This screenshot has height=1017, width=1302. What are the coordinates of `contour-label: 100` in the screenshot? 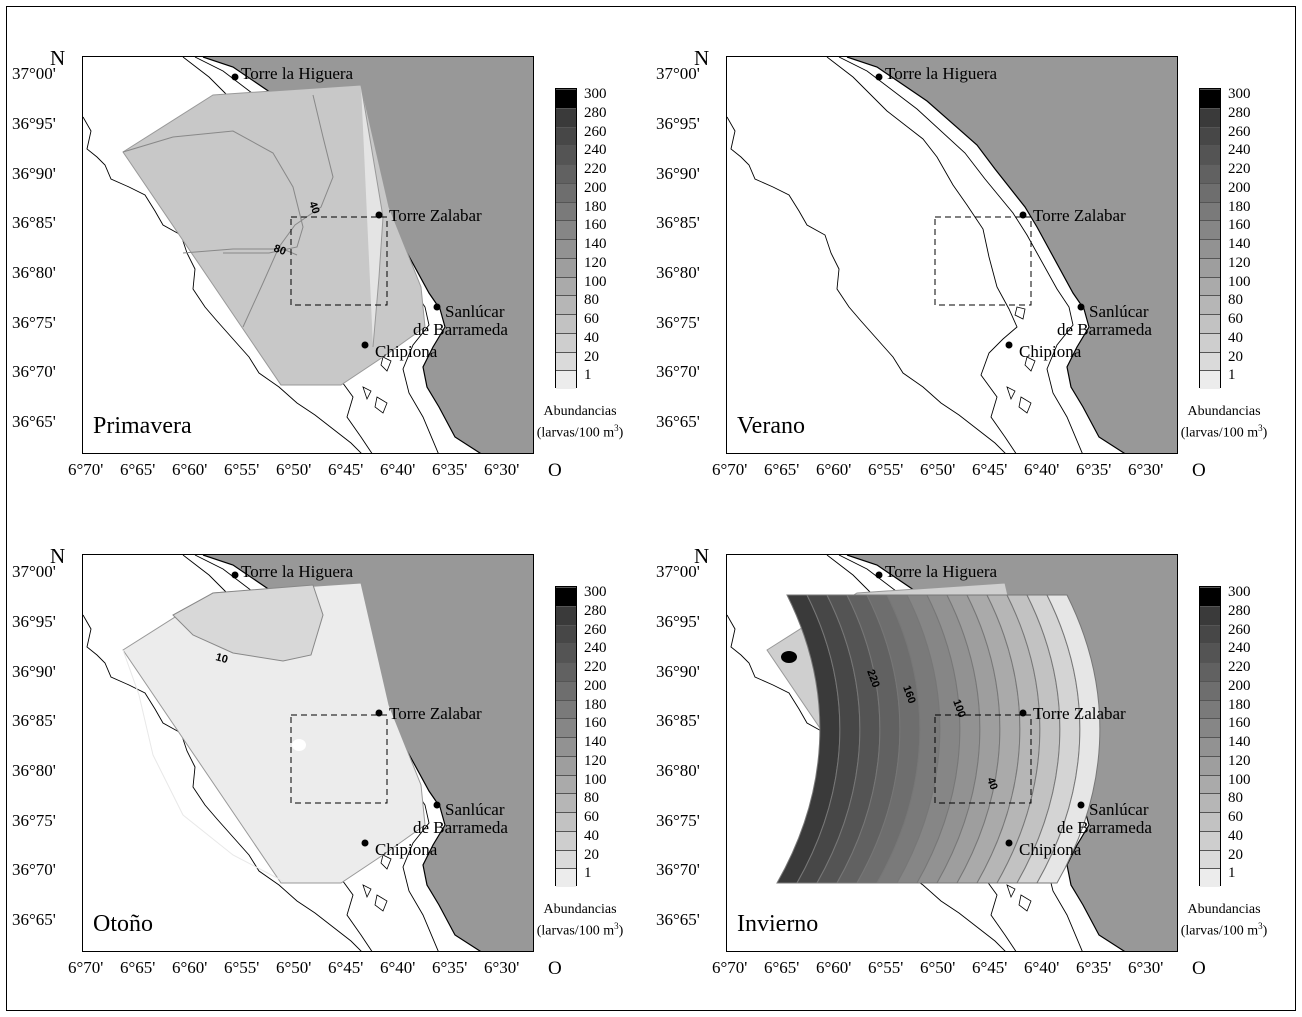 It's located at (959, 708).